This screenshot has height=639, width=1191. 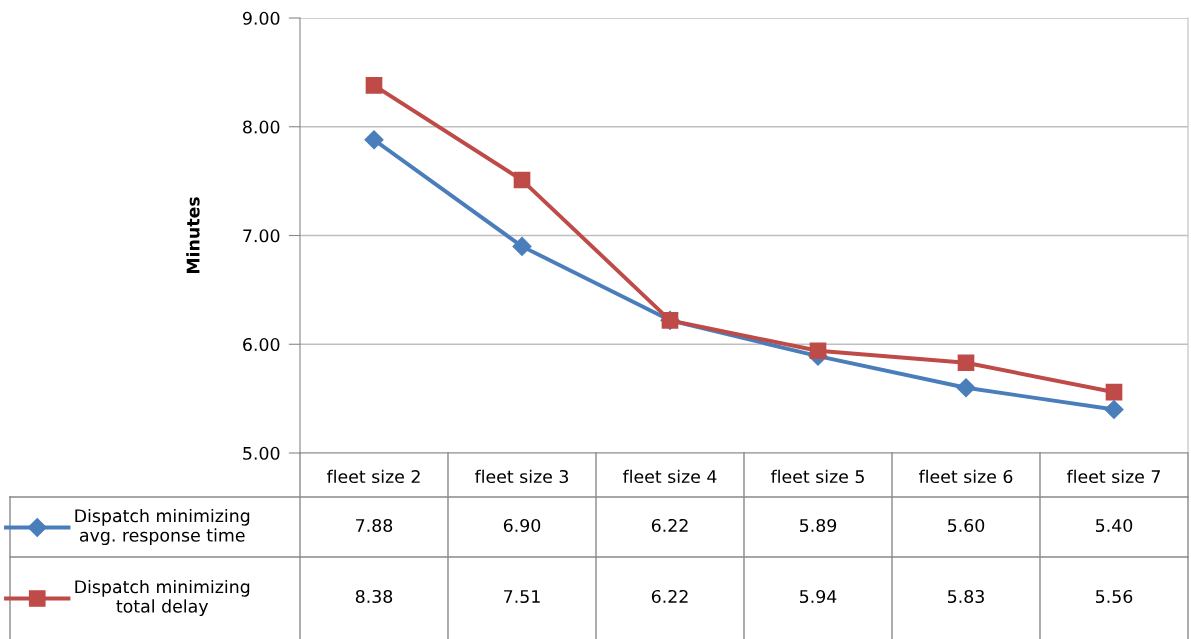 I want to click on x-tick-label: fleet size 3, so click(x=521, y=476).